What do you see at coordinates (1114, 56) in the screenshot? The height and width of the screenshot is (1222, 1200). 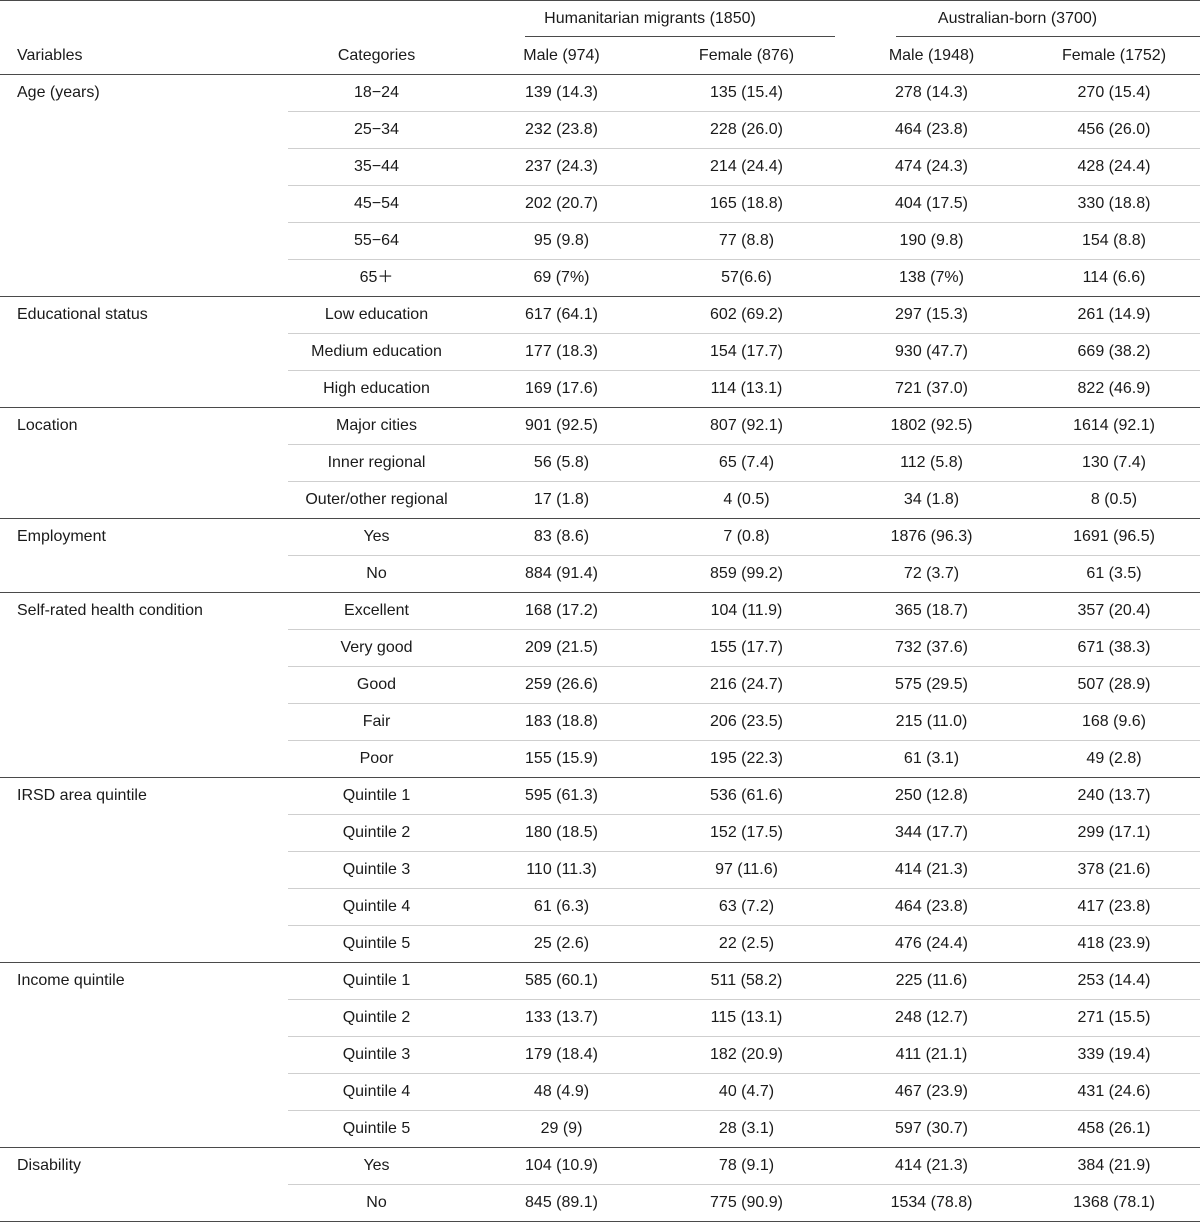 I see `col-header-ab-female: Female (1752)` at bounding box center [1114, 56].